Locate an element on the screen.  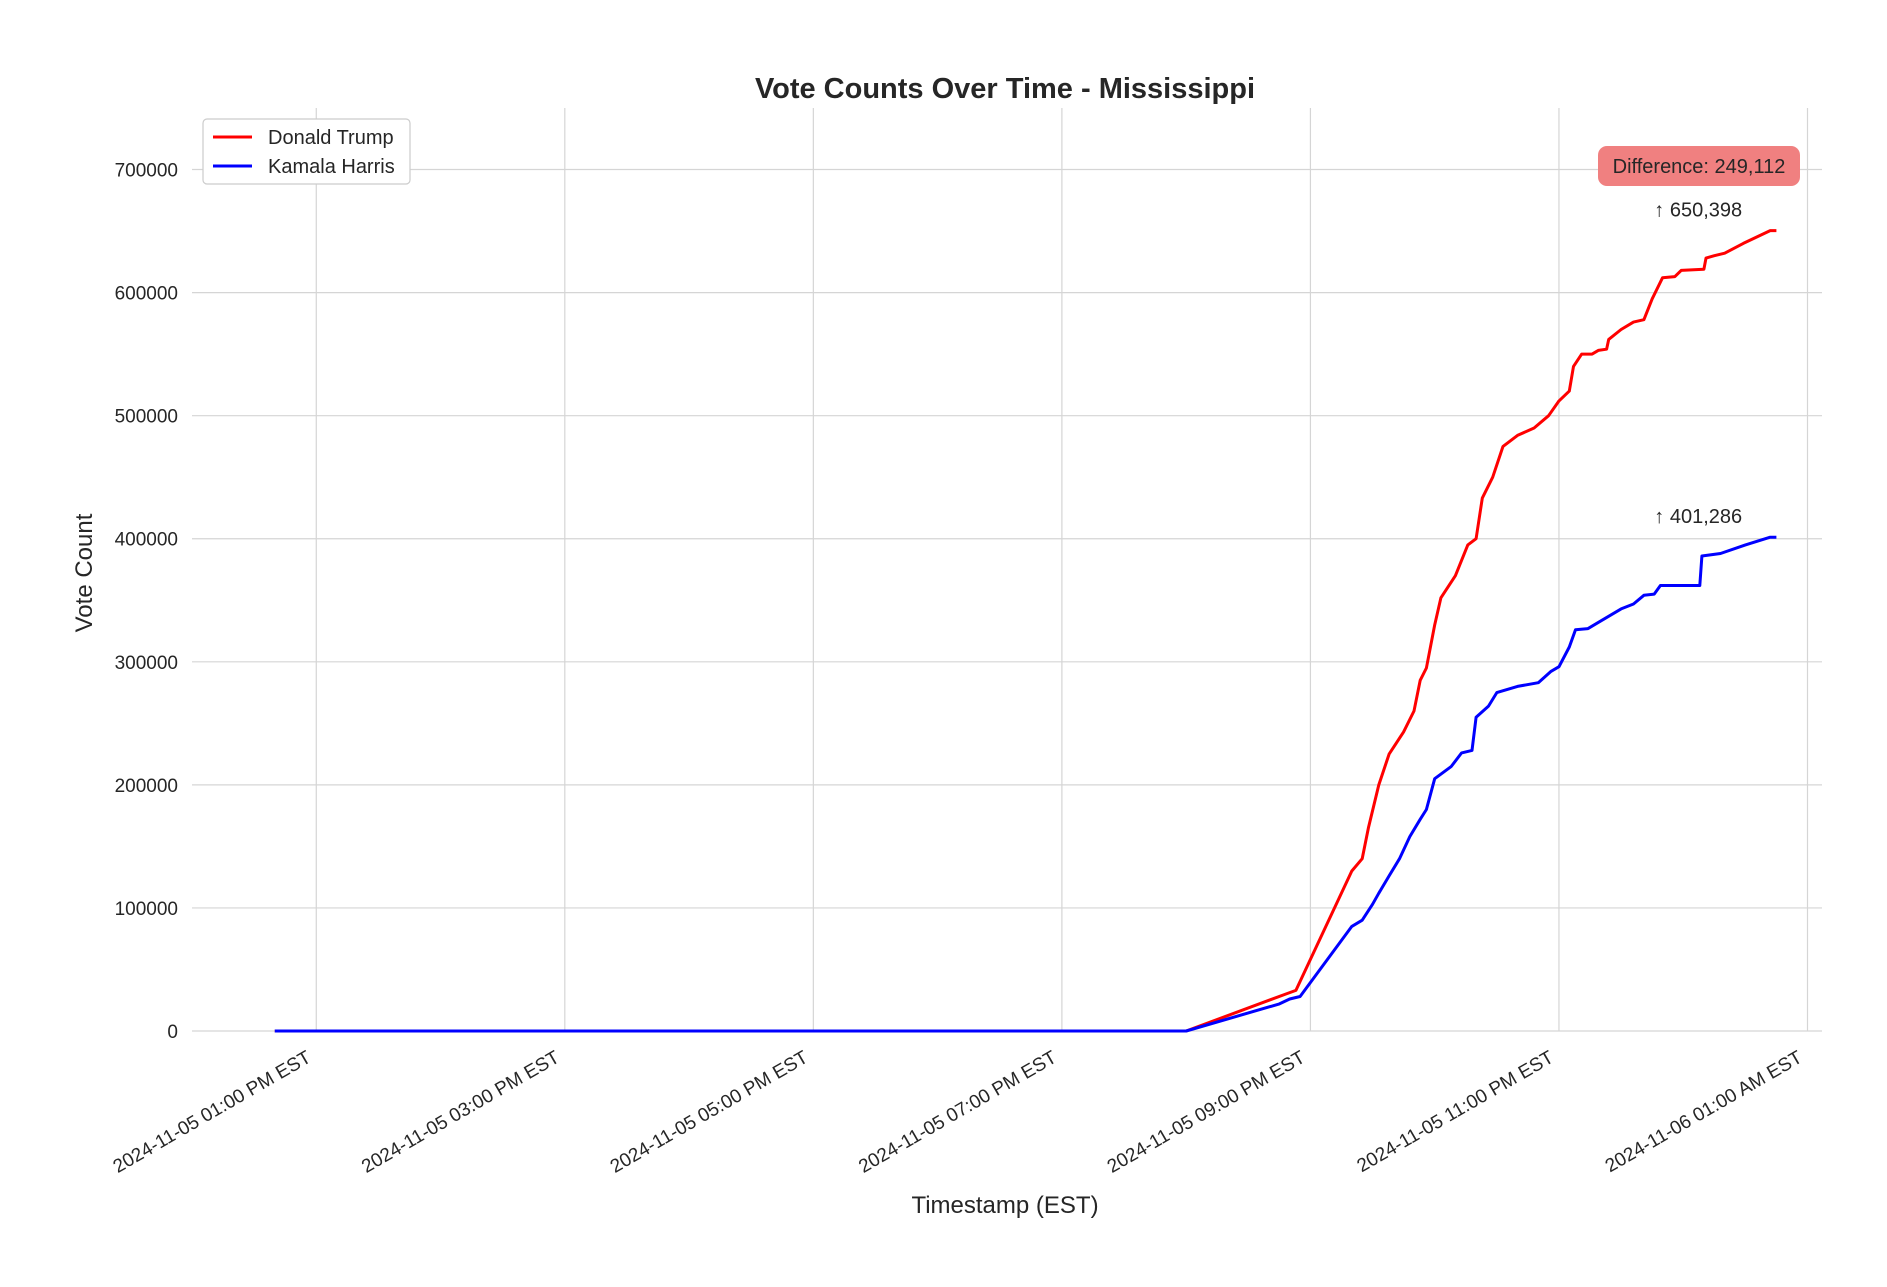
legend-box is located at coordinates (306, 151).